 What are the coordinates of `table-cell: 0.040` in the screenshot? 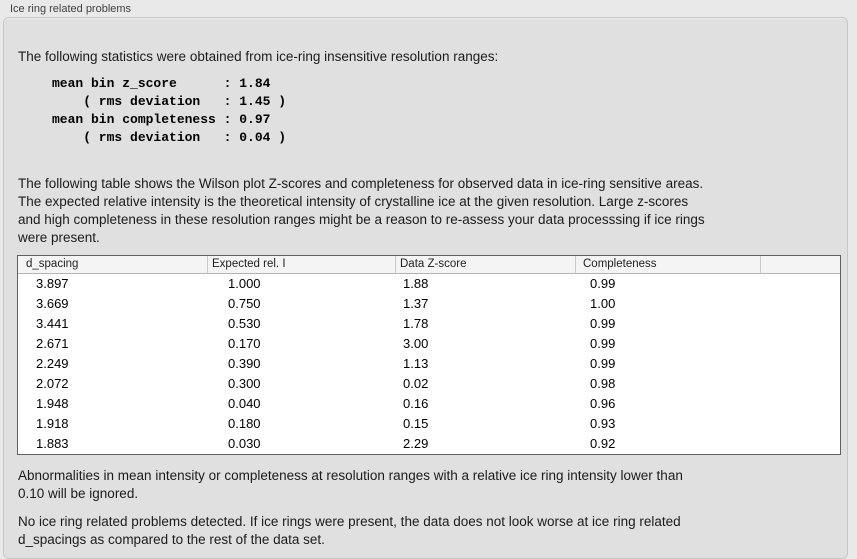 It's located at (244, 403).